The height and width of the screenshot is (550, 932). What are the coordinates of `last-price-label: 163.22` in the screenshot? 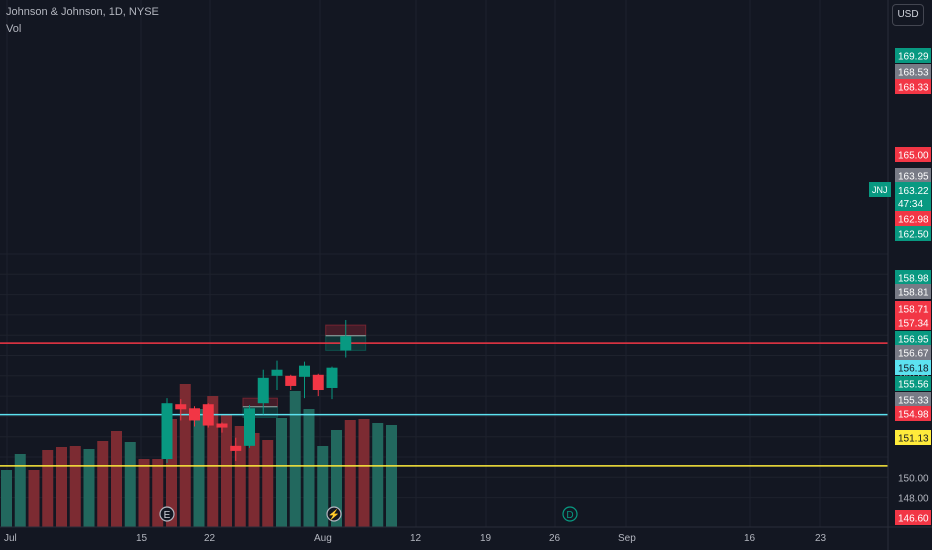 It's located at (913, 191).